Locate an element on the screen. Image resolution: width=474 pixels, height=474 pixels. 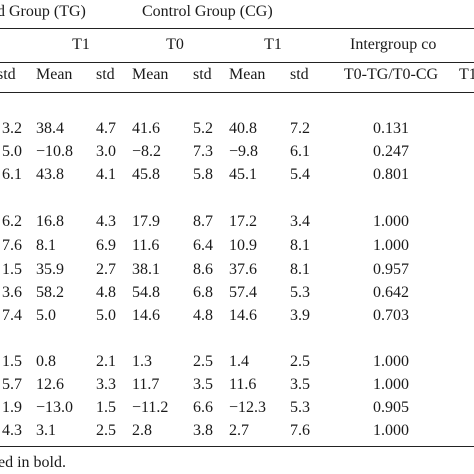
table-cell: 0.642 is located at coordinates (391, 292).